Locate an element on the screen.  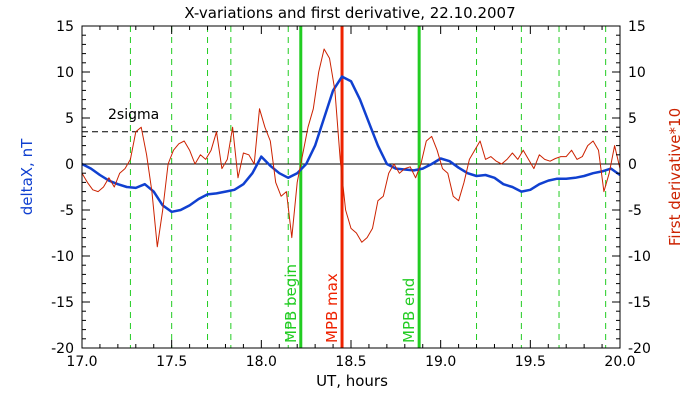
y-tick-label-left: 5 is located at coordinates (69, 119).